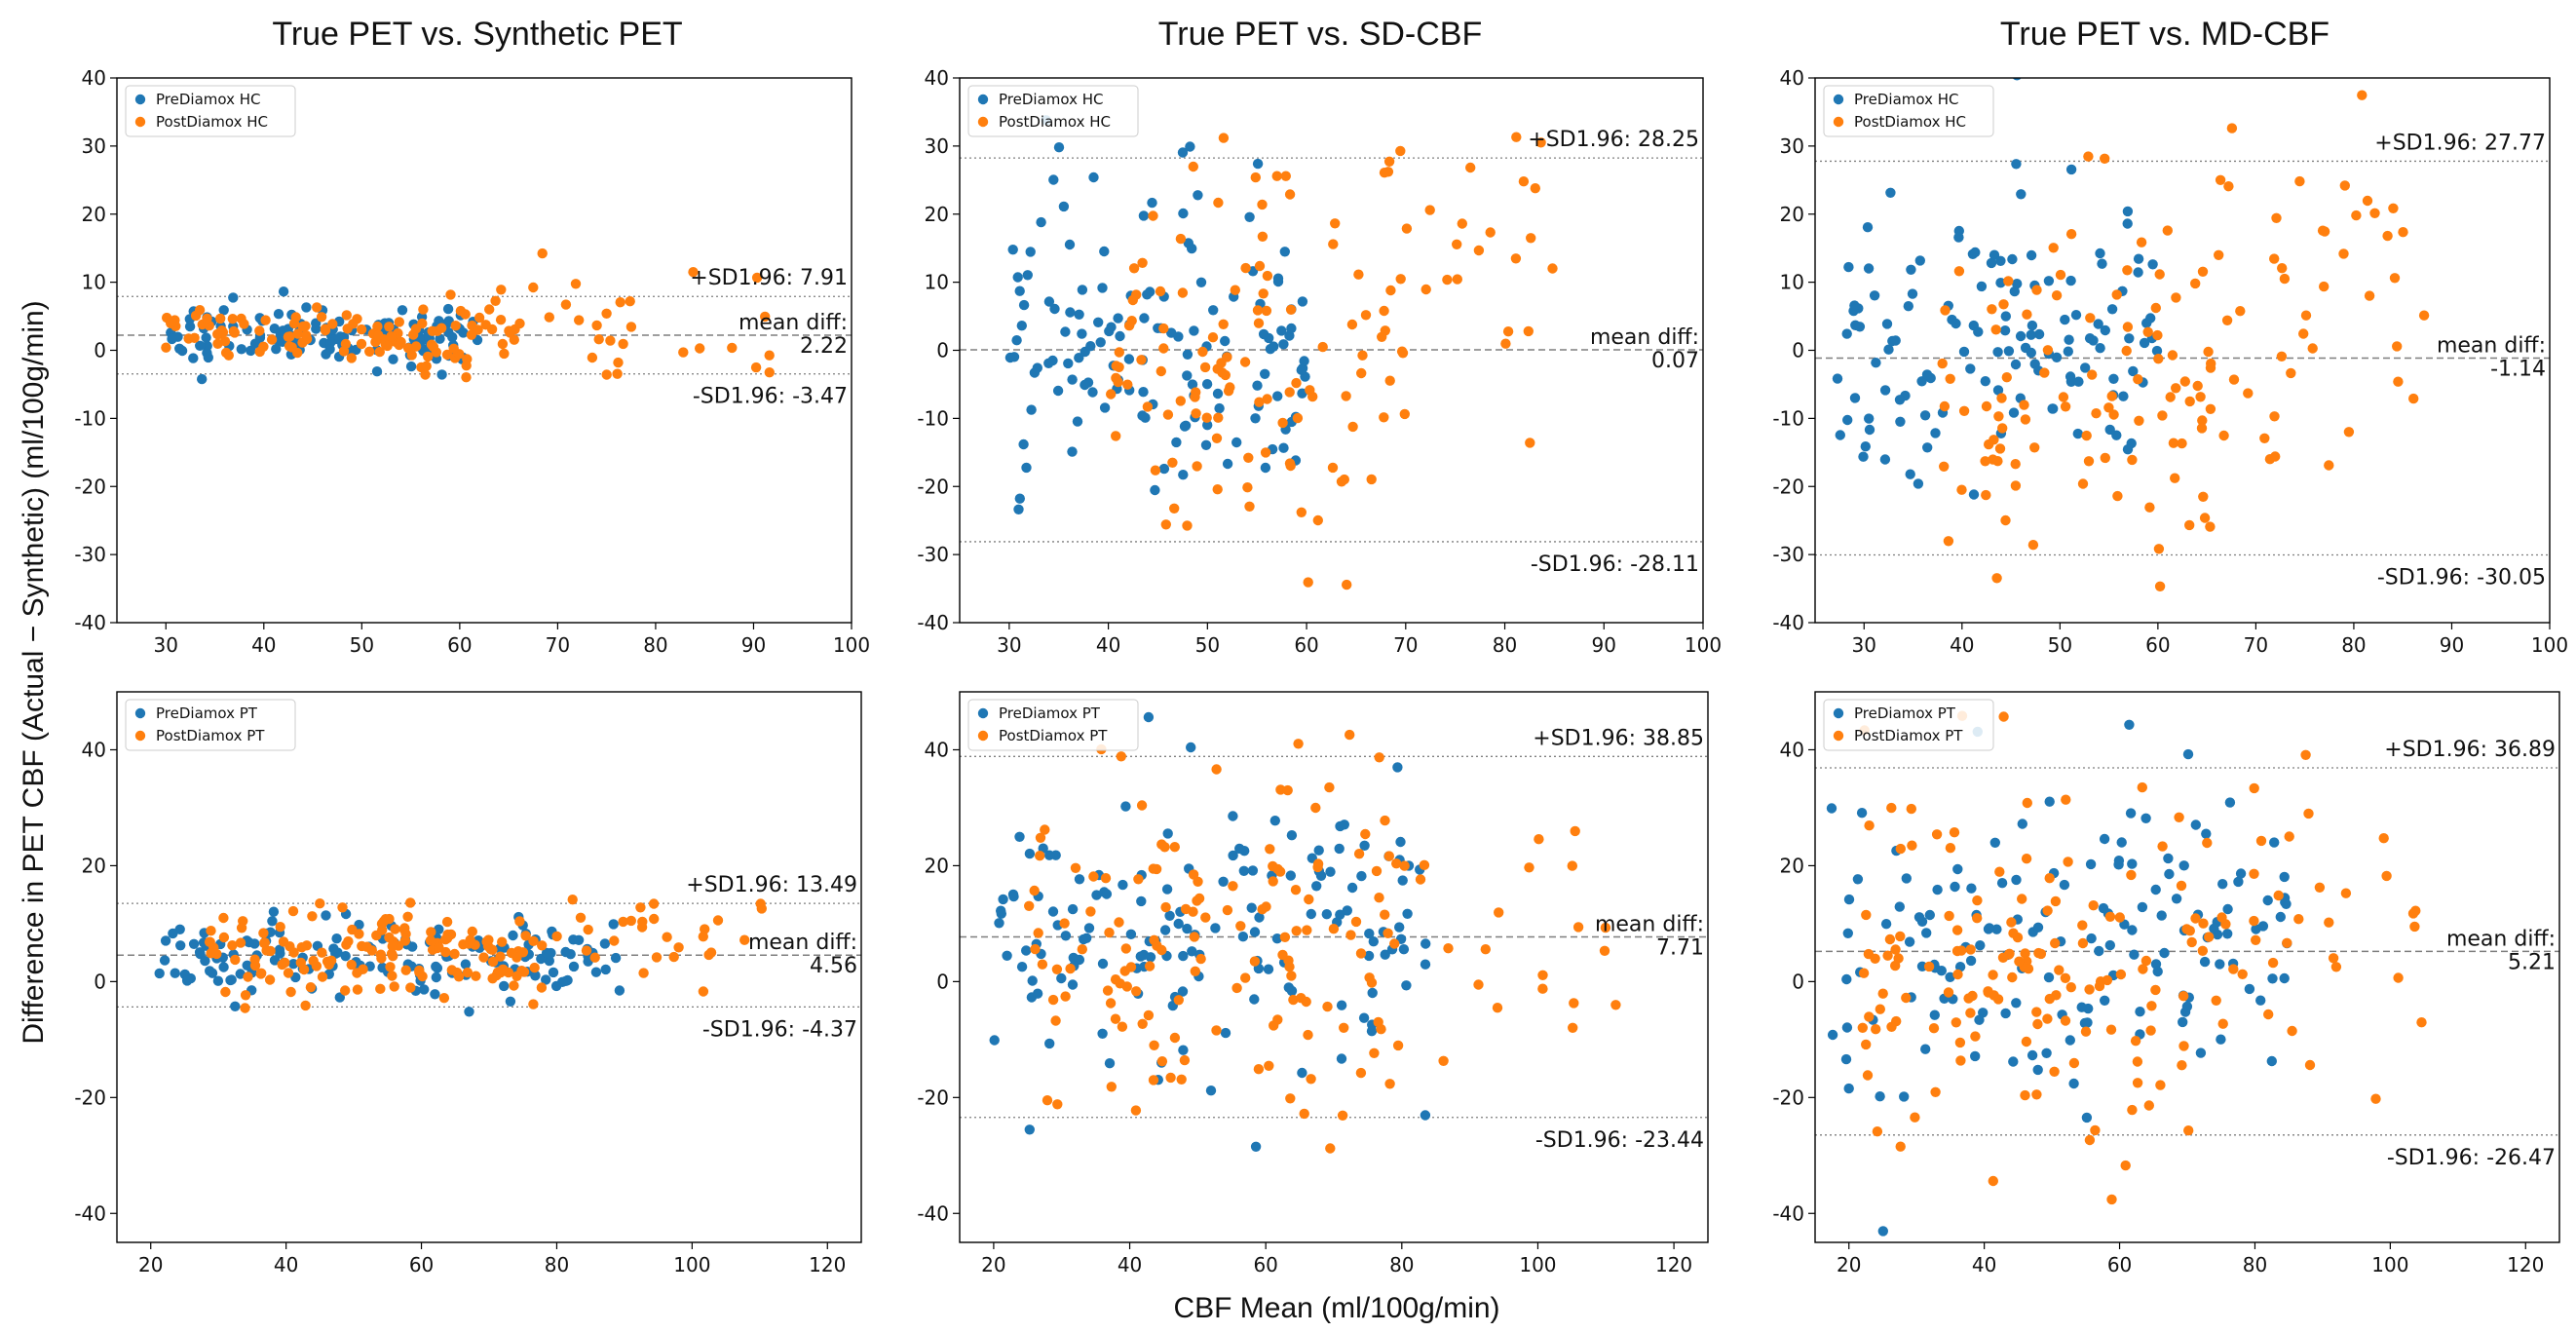  Describe the element at coordinates (150, 1264) in the screenshot. I see `x-tick-label: 20` at that location.